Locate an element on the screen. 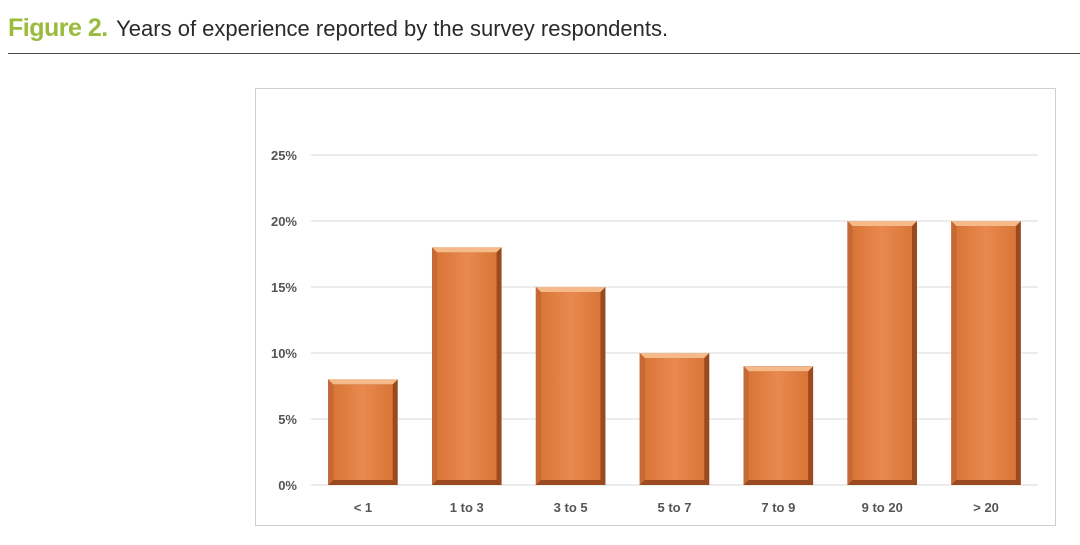  x-axis-tick-labels: < 1 1 to 3 3 to 5 5 to 7 7 to 9 9 to 20 > 20 is located at coordinates (676, 507).